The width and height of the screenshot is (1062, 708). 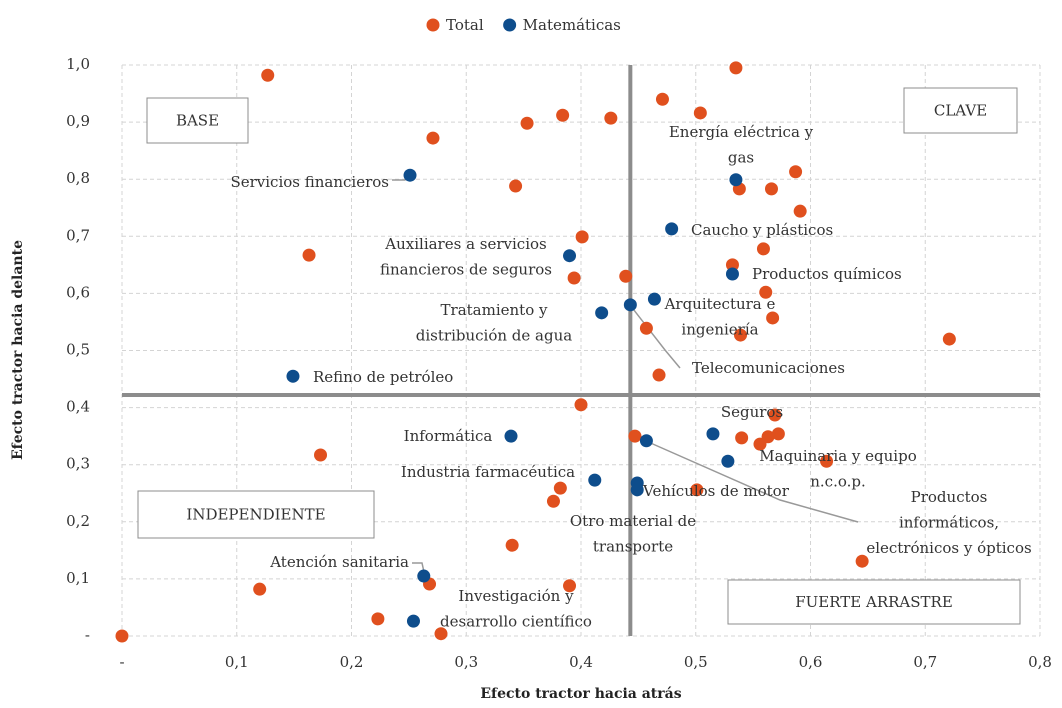 What do you see at coordinates (488, 472) in the screenshot?
I see `annotation: Industria farmacéutica` at bounding box center [488, 472].